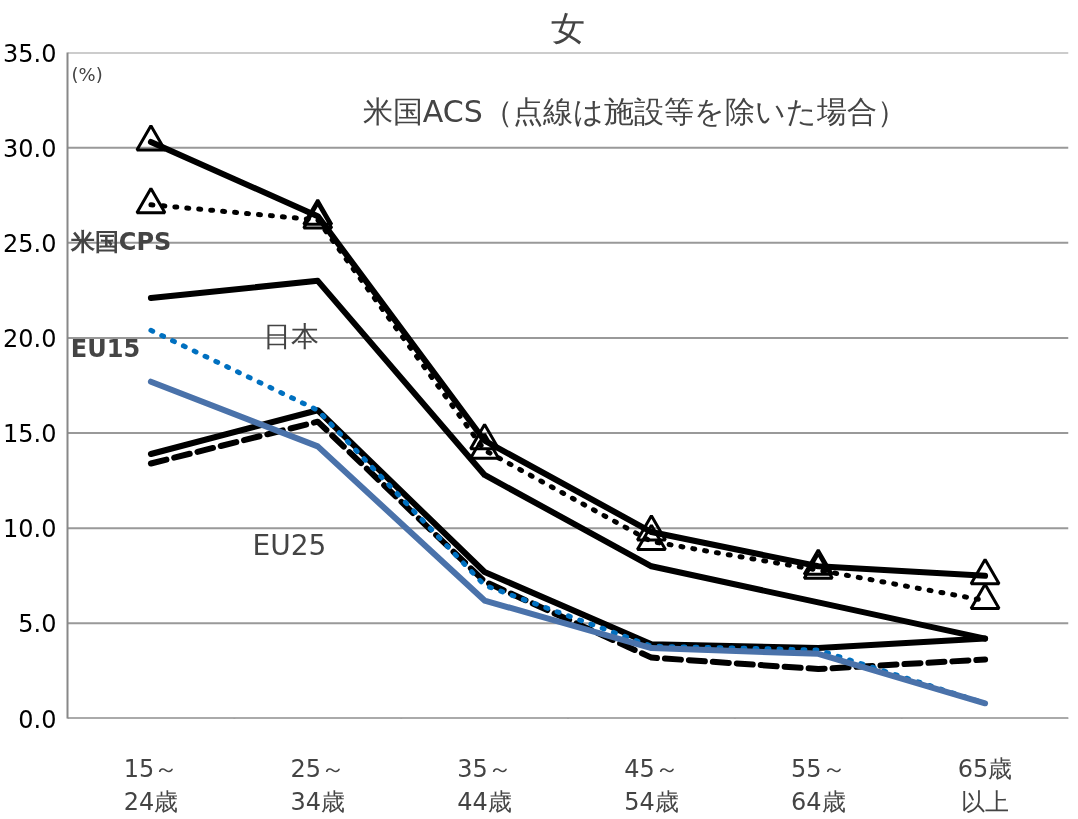 Image resolution: width=1078 pixels, height=819 pixels. Describe the element at coordinates (30, 148) in the screenshot. I see `y-tick-label: 30.0` at that location.